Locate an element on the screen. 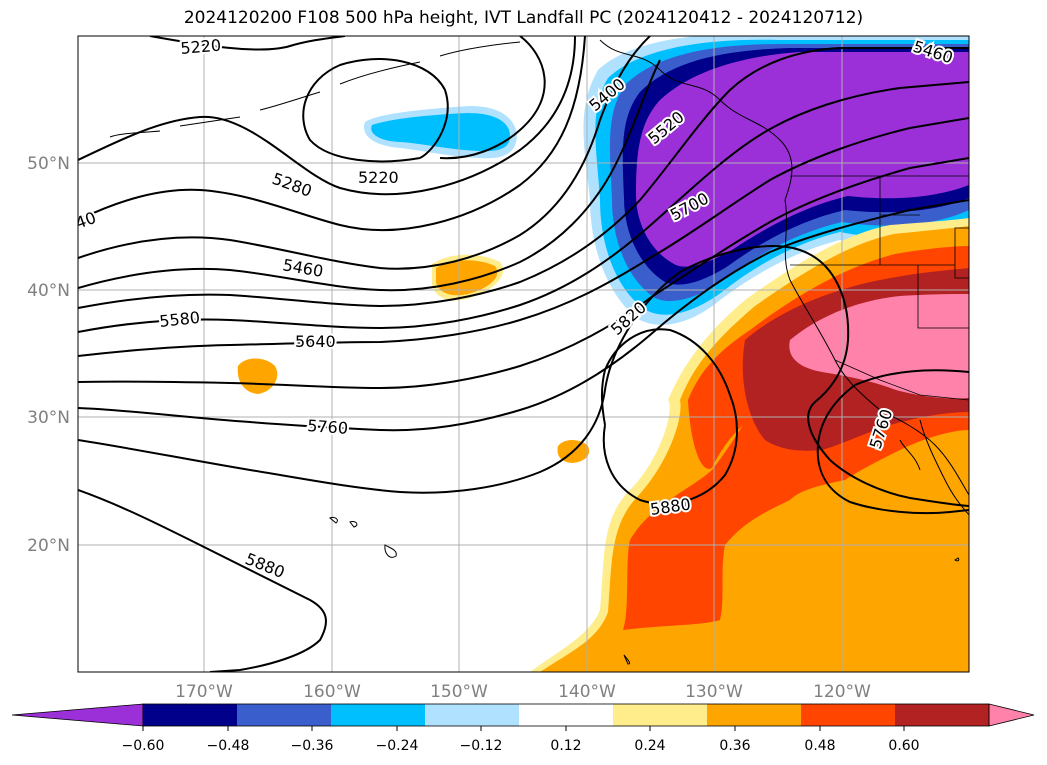  colorbar-tick-label: −0.36 is located at coordinates (312, 746).